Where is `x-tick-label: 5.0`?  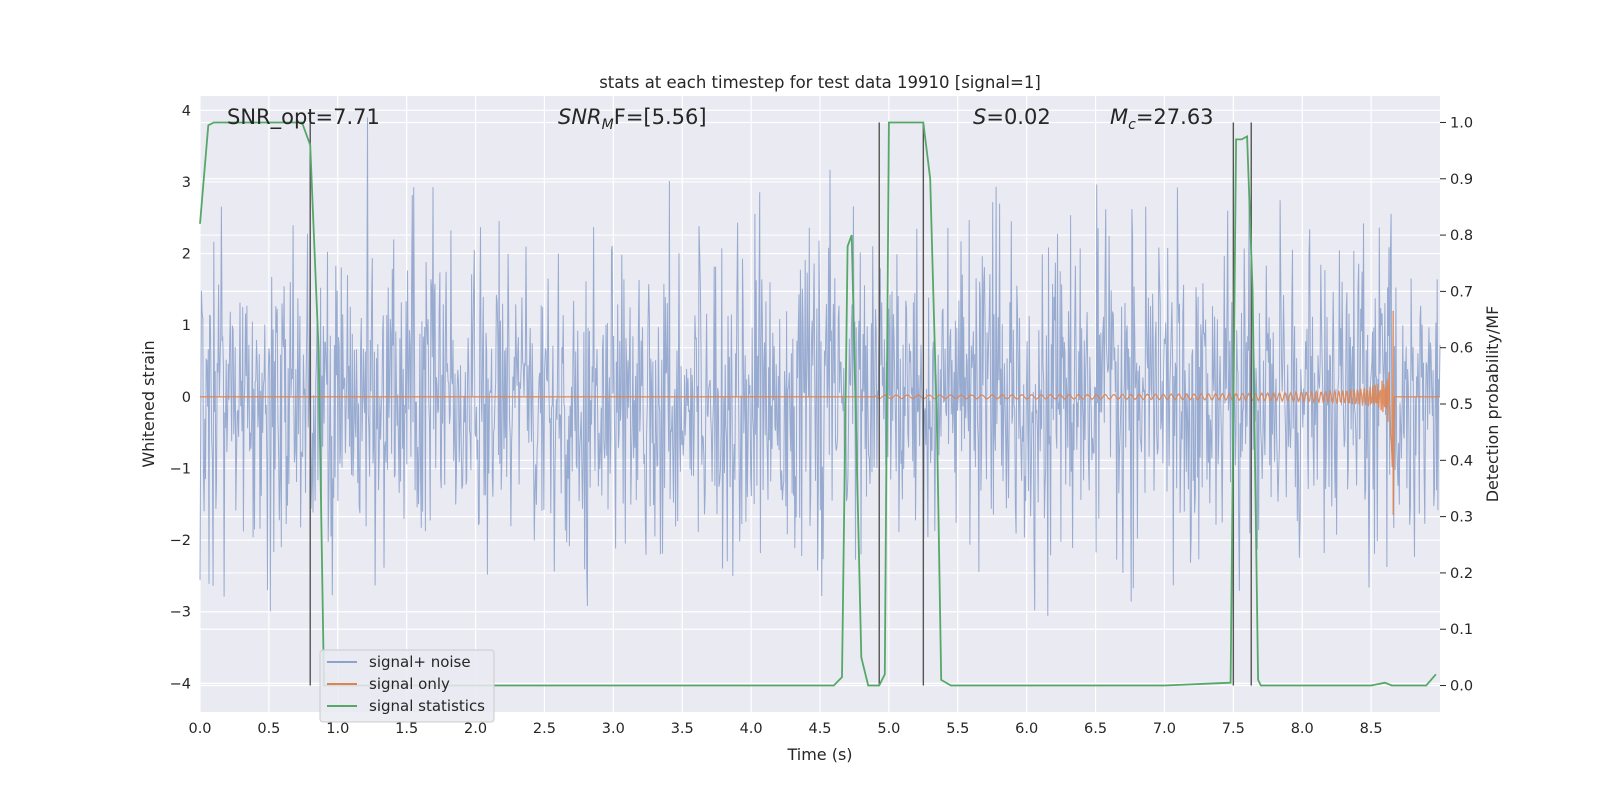 x-tick-label: 5.0 is located at coordinates (888, 729).